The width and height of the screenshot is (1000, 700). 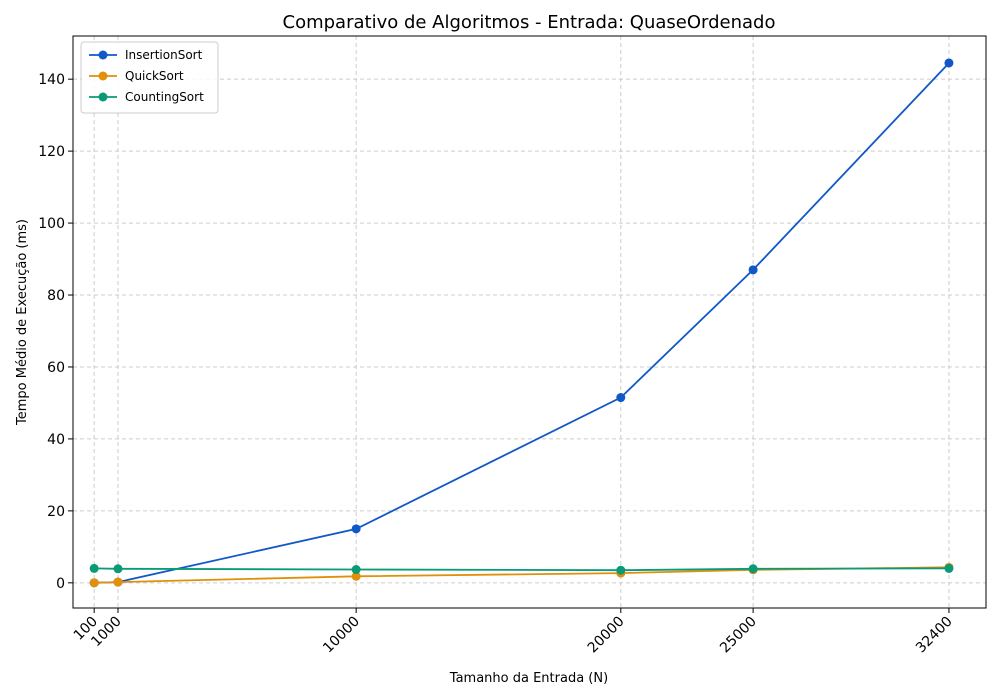 What do you see at coordinates (522, 569) in the screenshot?
I see `series-line-countingsort` at bounding box center [522, 569].